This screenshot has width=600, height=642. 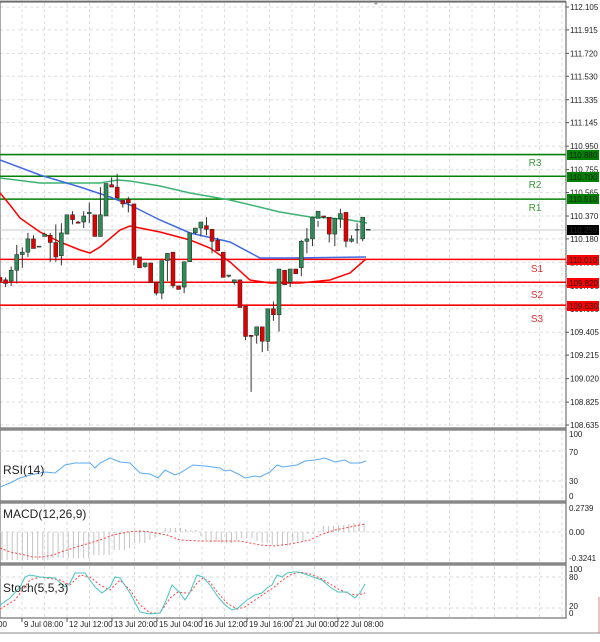 What do you see at coordinates (537, 295) in the screenshot?
I see `pivot-label-s2: S2` at bounding box center [537, 295].